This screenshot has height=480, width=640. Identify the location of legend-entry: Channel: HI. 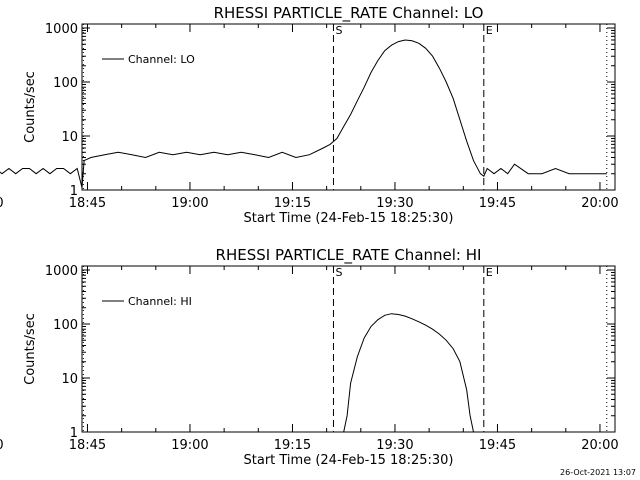
(160, 301).